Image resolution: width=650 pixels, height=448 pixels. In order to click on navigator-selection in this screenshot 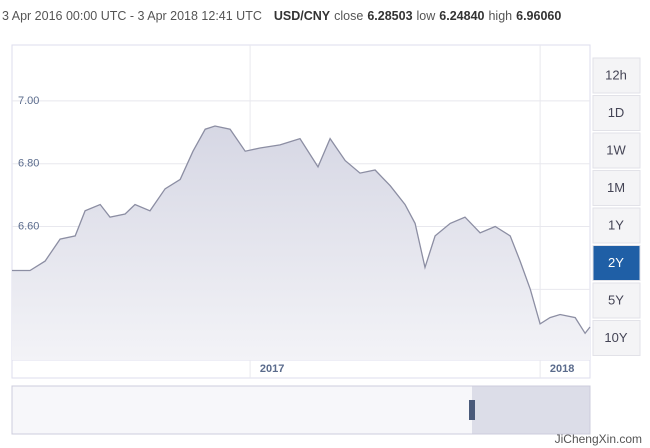, I will do `click(531, 410)`.